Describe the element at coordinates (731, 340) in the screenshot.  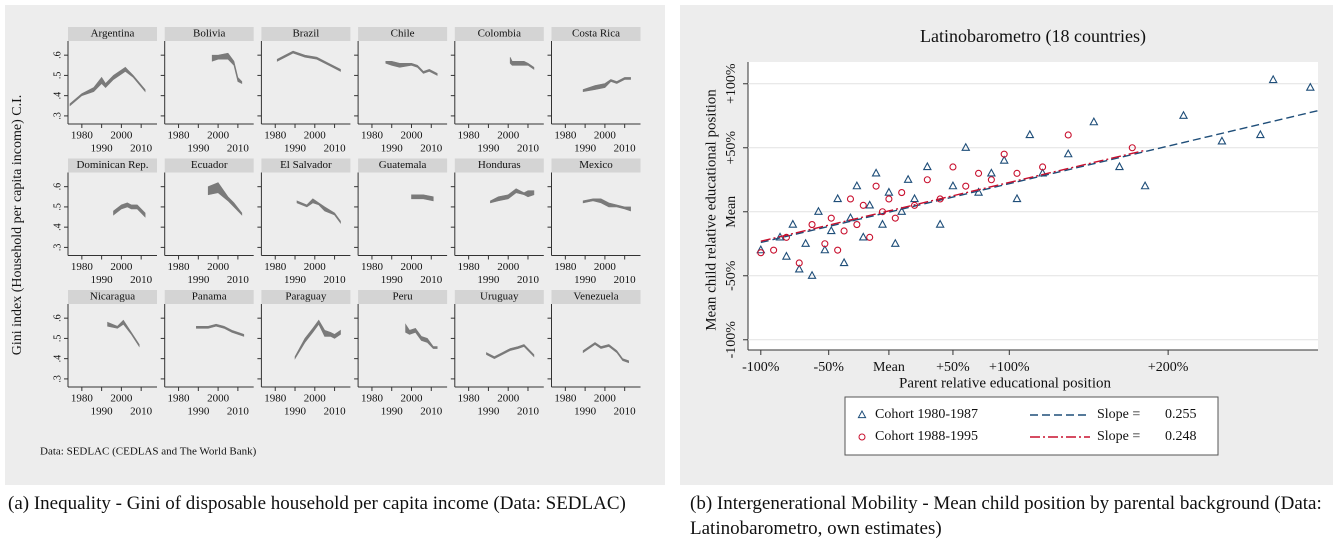
I see `y-tick-label: -100%` at that location.